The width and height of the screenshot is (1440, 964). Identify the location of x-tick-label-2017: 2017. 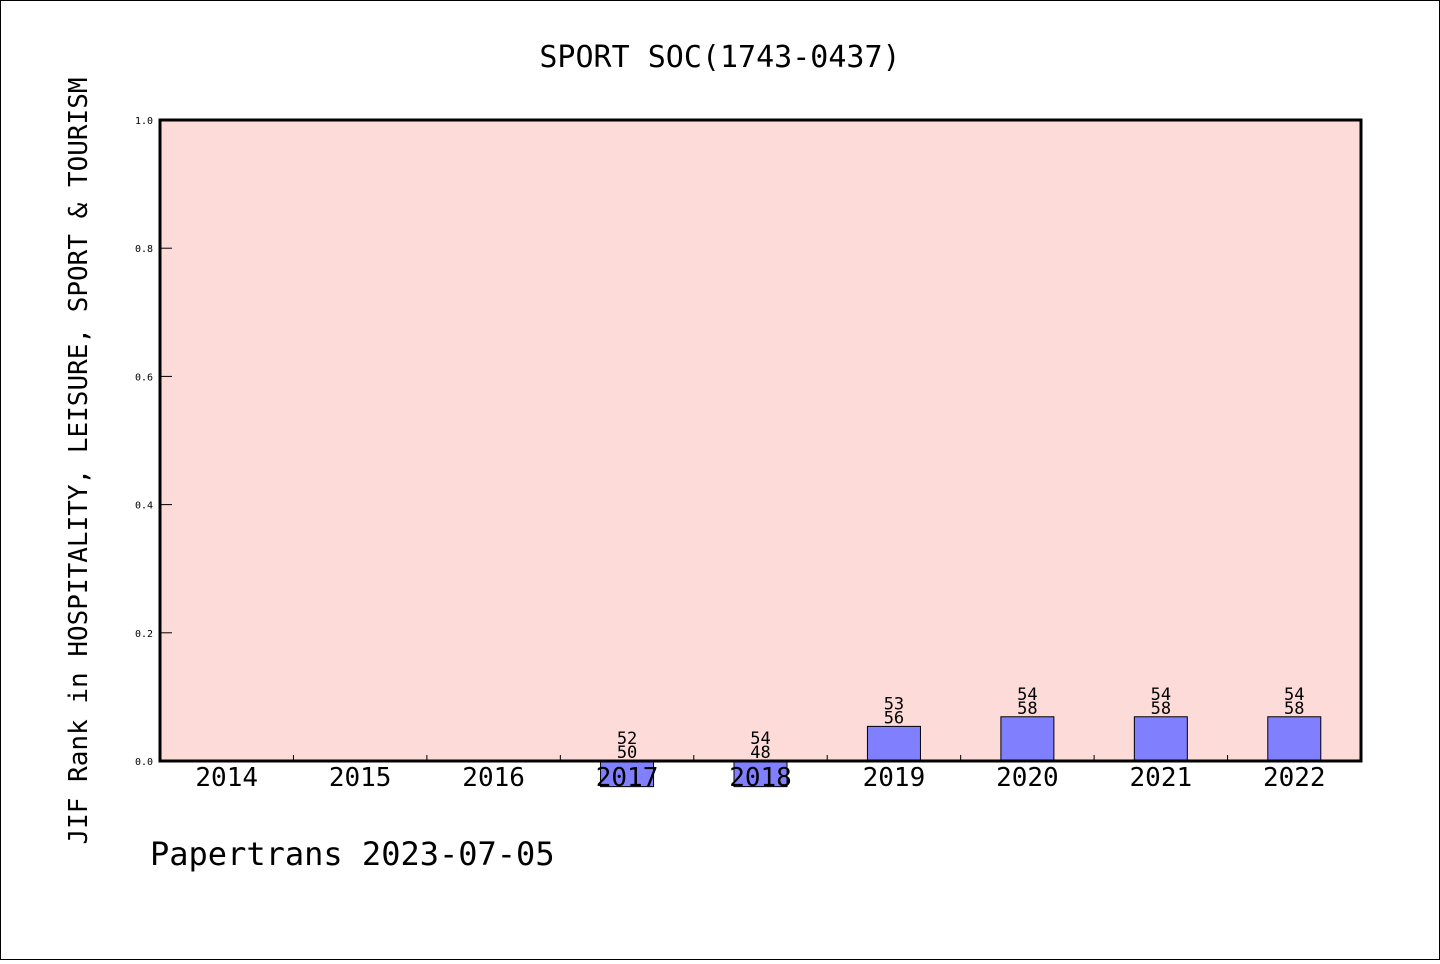
(627, 778).